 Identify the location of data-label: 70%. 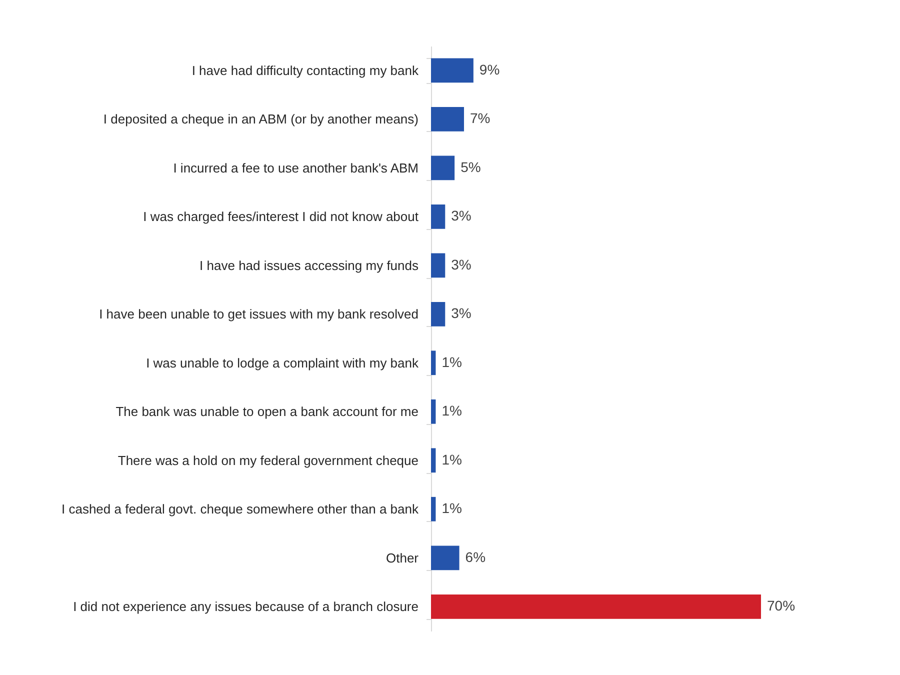
(781, 606).